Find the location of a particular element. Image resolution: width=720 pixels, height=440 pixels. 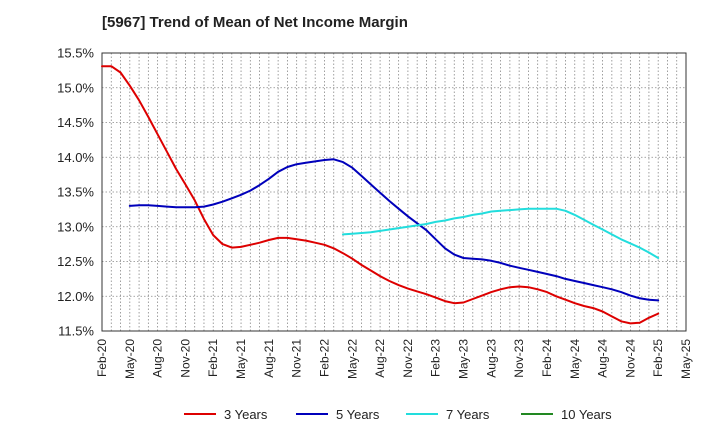

x-tick-label: Aug-20 is located at coordinates (158, 358).